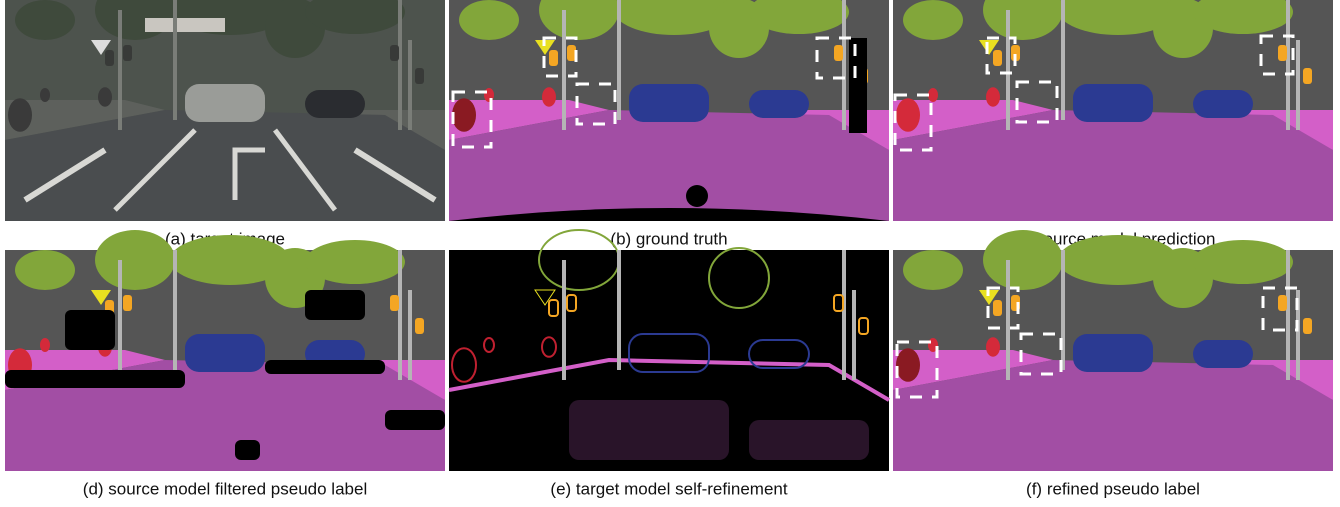 This screenshot has height=507, width=1340. What do you see at coordinates (739, 278) in the screenshot?
I see `tree-outline` at bounding box center [739, 278].